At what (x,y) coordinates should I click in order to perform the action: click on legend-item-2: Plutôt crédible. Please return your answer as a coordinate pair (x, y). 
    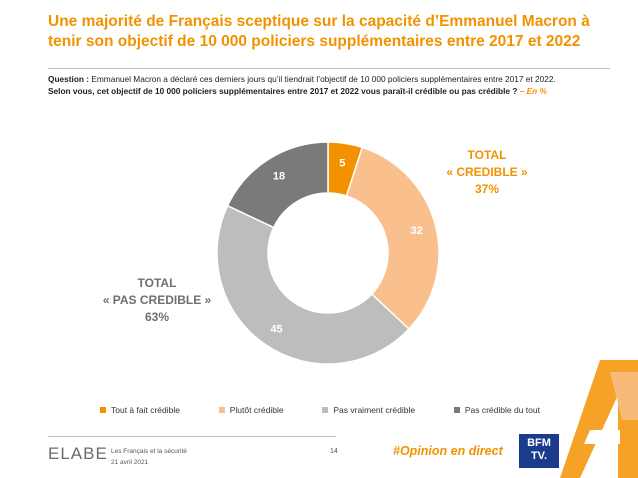
    Looking at the image, I should click on (251, 410).